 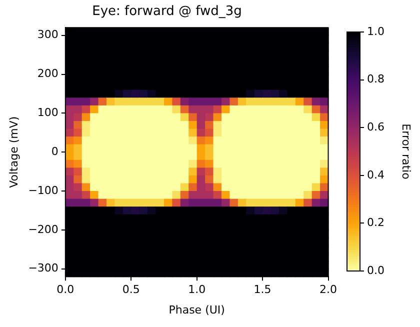 I want to click on y-tick-label: 0, so click(x=54, y=151).